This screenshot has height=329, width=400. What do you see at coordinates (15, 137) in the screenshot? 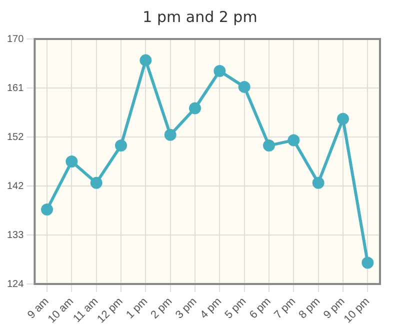
I see `y-tick-label: 152` at bounding box center [15, 137].